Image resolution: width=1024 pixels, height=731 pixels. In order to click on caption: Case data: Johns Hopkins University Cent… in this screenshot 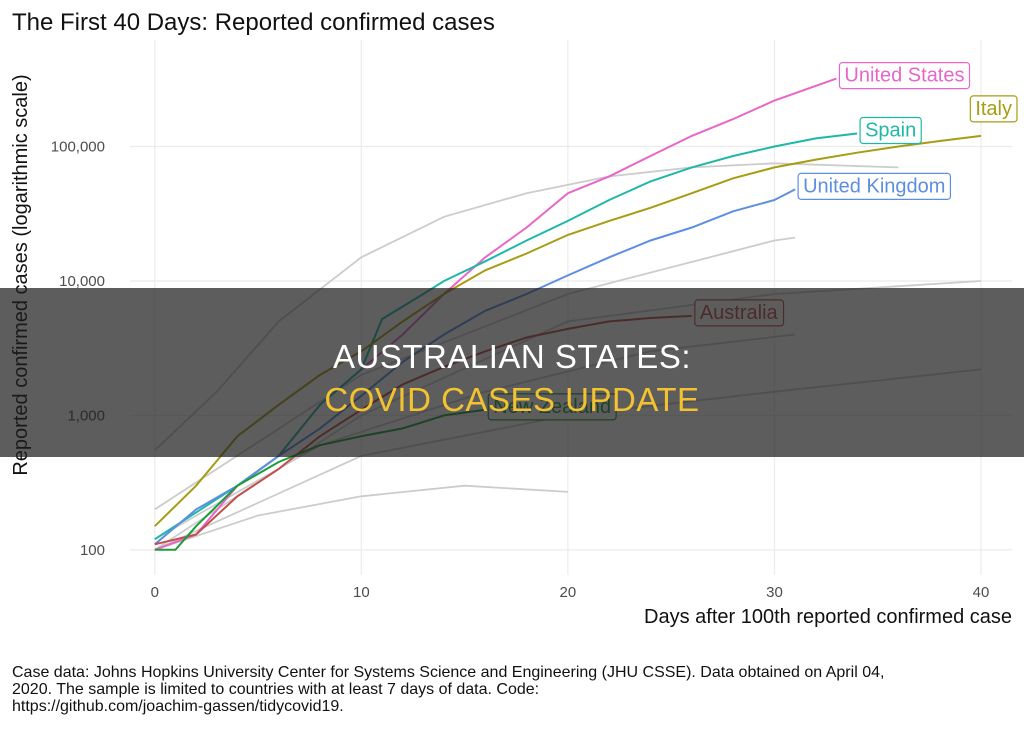, I will do `click(512, 689)`.